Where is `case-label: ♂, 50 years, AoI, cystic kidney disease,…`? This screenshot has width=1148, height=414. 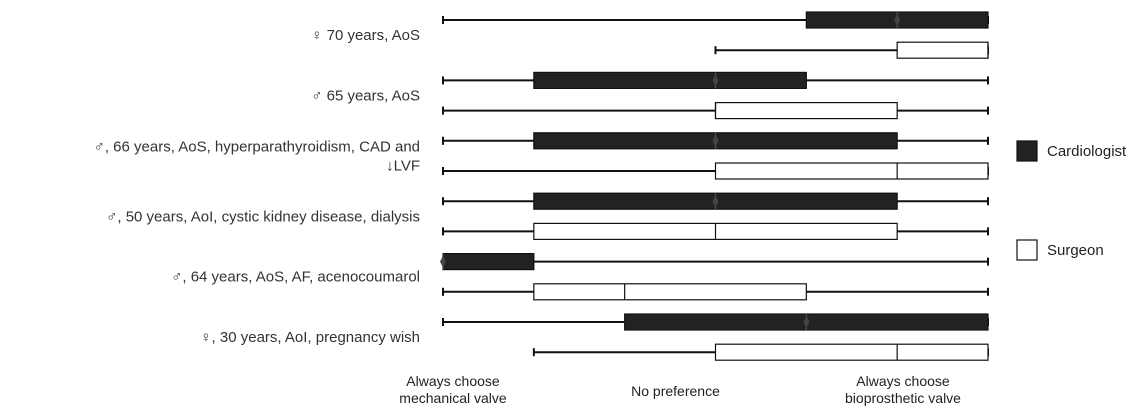 case-label: ♂, 50 years, AoI, cystic kidney disease,… is located at coordinates (263, 216).